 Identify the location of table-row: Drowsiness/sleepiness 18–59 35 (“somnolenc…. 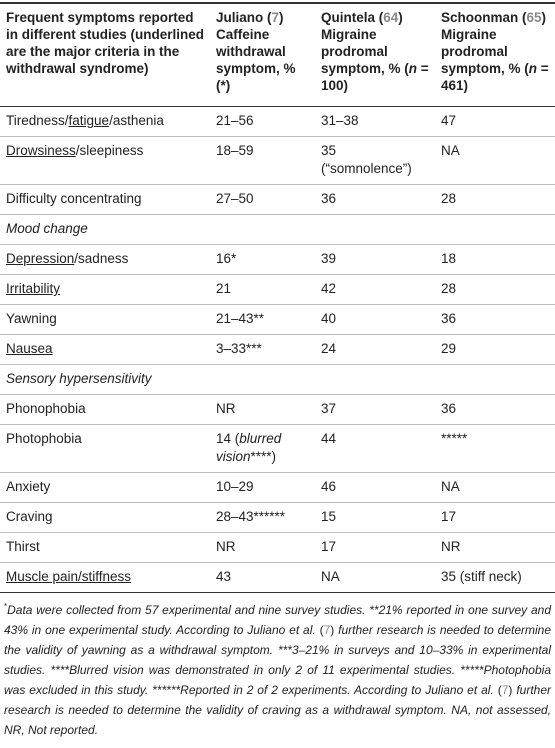
(277, 160).